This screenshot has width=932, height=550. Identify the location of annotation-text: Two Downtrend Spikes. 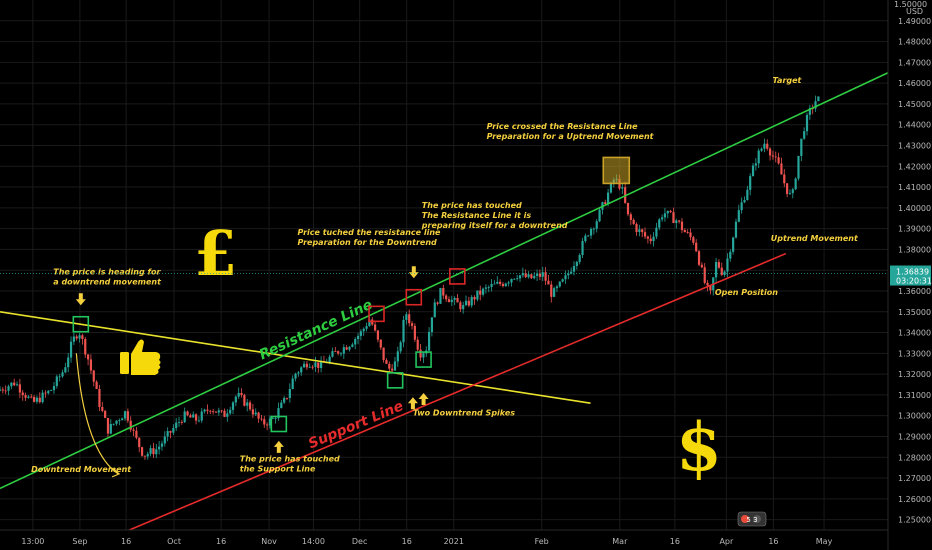
(464, 413).